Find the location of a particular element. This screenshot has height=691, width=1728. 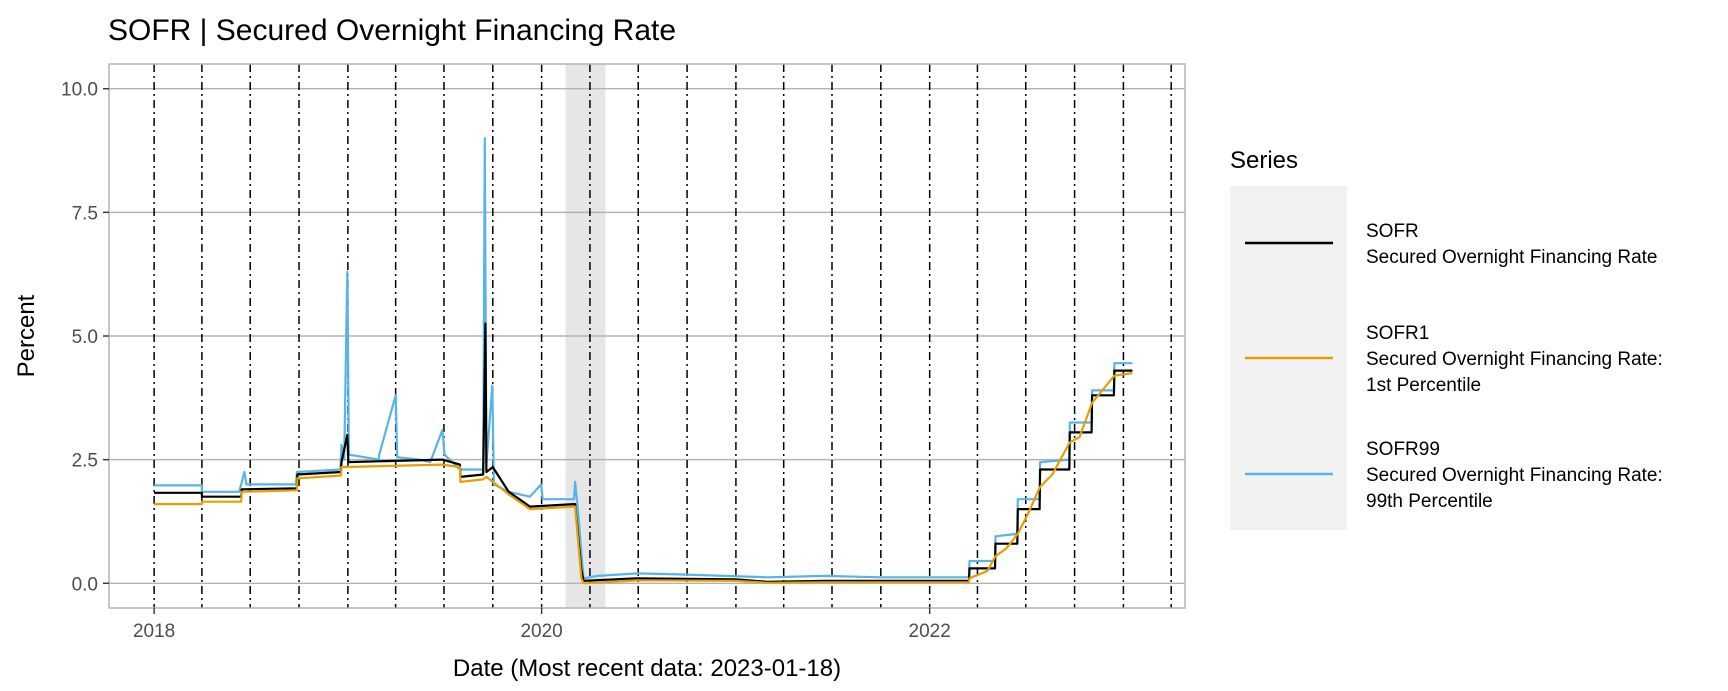

chart-title: SOFR | Secured Overnight Financing Rate is located at coordinates (392, 30).